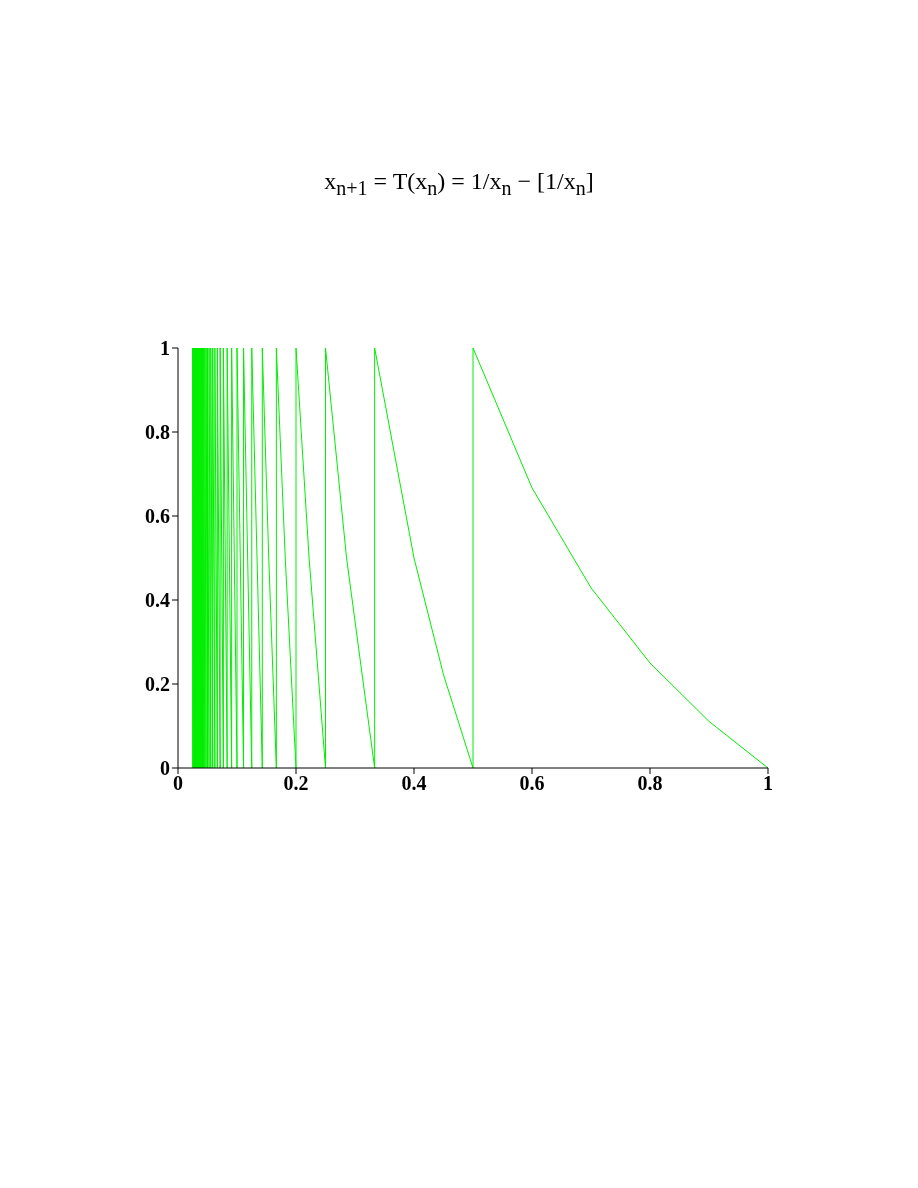  I want to click on x-tick-label: 0.6, so click(532, 783).